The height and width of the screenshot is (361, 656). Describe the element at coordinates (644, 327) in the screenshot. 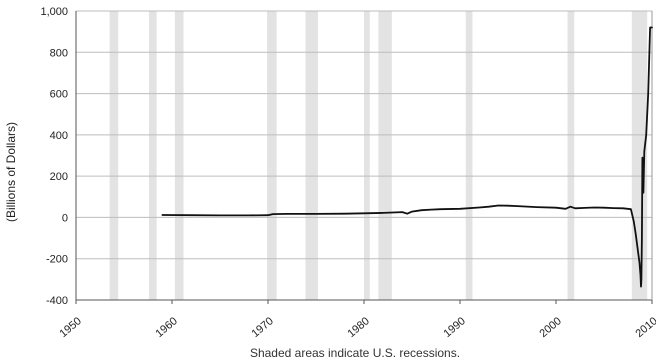

I see `x-tick-label: 2010` at that location.